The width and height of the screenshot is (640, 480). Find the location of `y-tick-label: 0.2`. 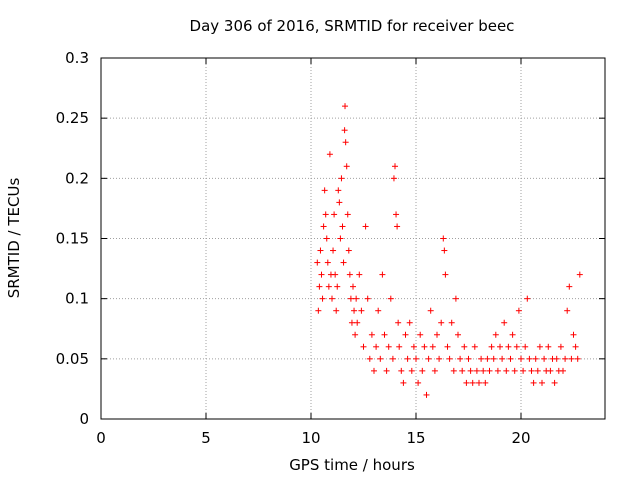

y-tick-label: 0.2 is located at coordinates (77, 178).